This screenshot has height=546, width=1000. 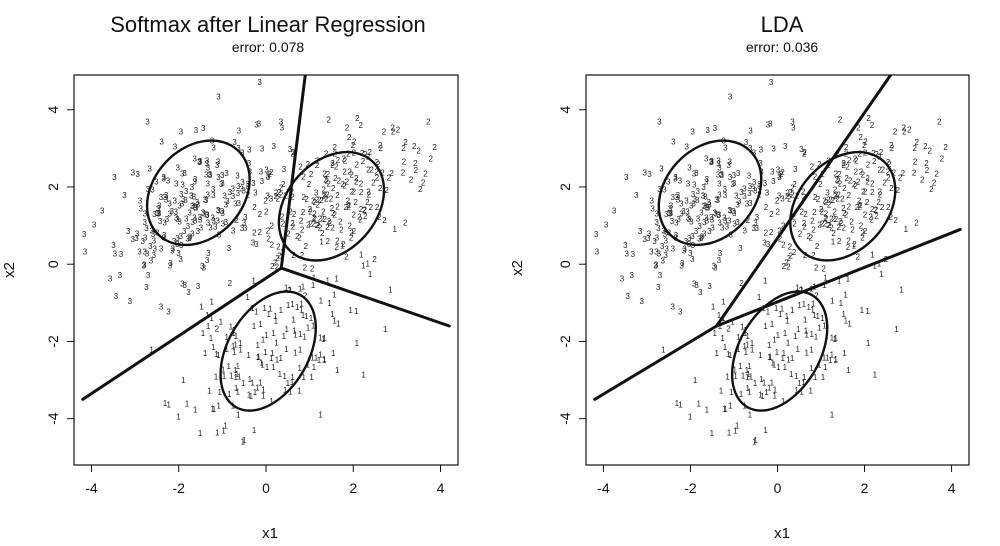 I want to click on right-y-tick-label: 4, so click(x=565, y=110).